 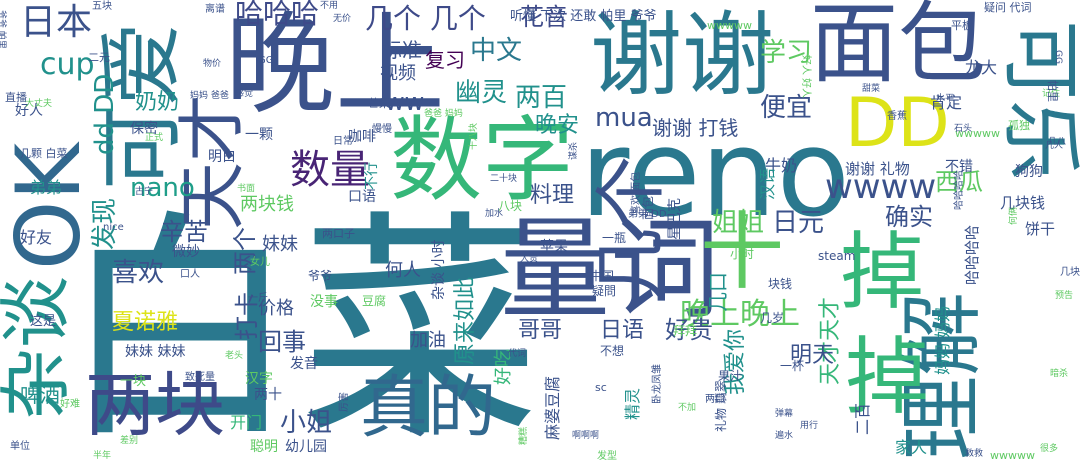 I want to click on word: 中国, so click(x=602, y=276).